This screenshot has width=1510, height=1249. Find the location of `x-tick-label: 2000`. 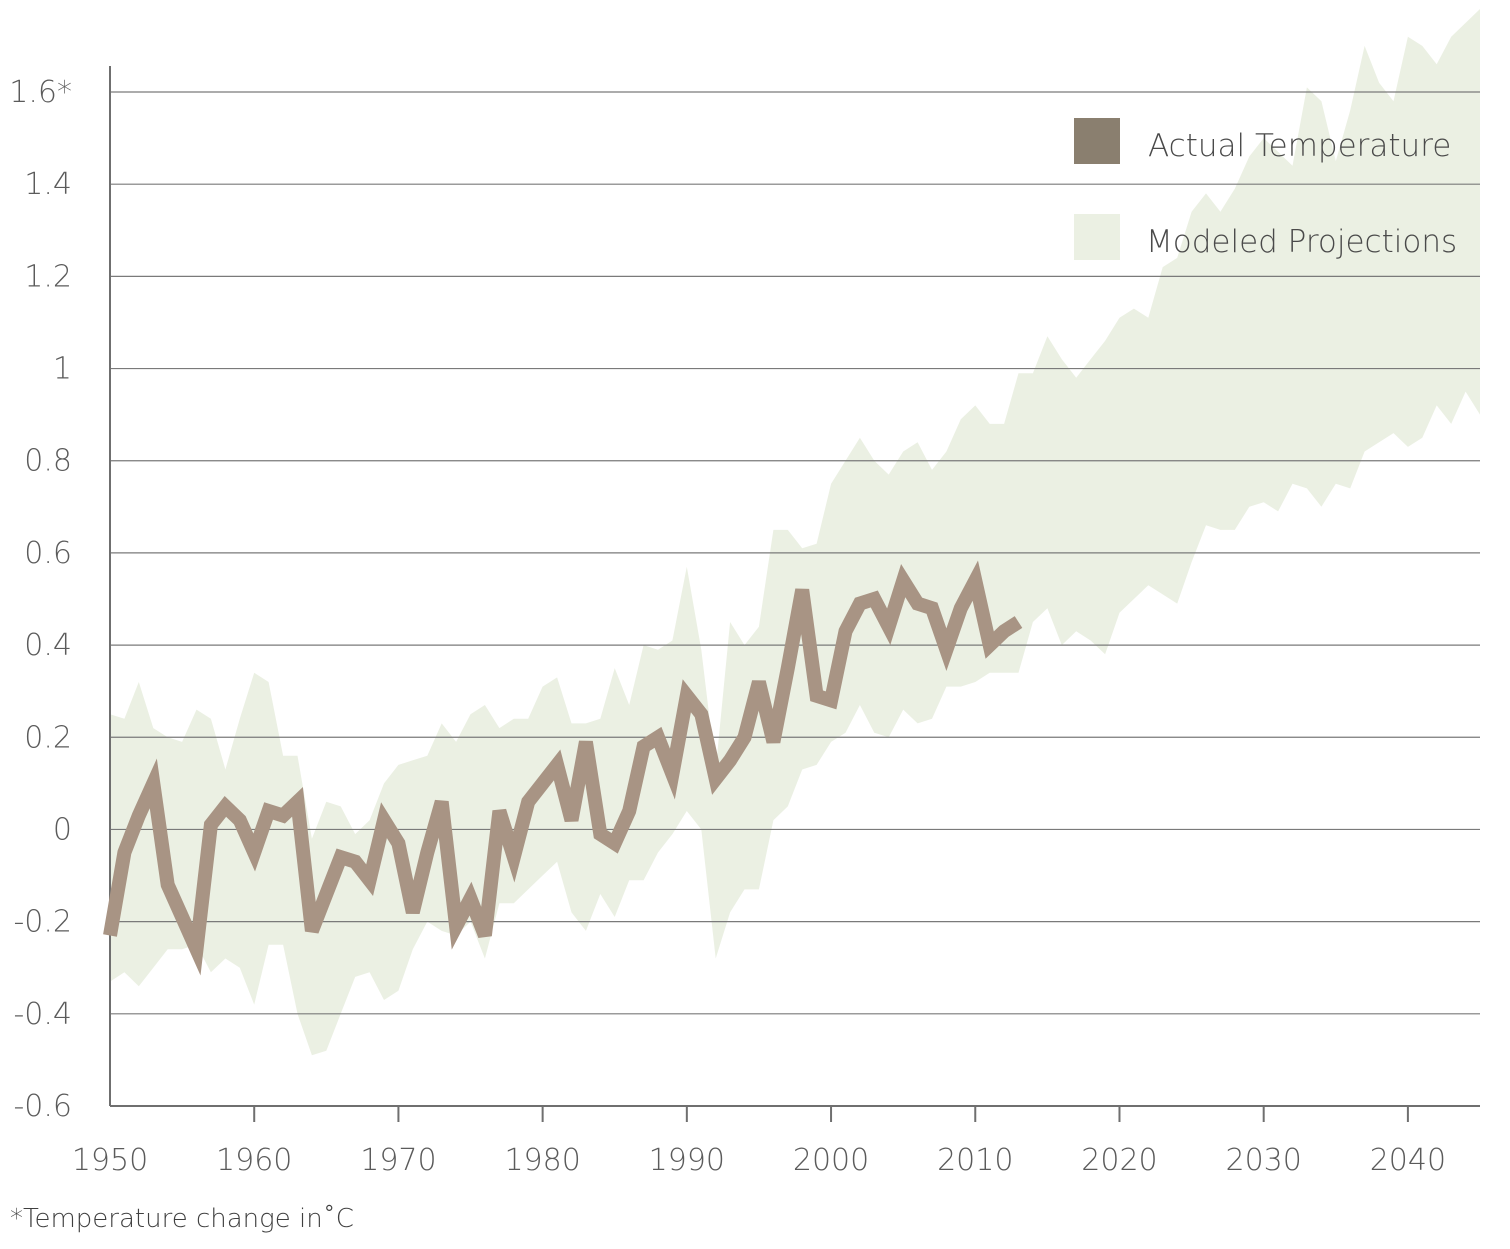

x-tick-label: 2000 is located at coordinates (831, 1160).